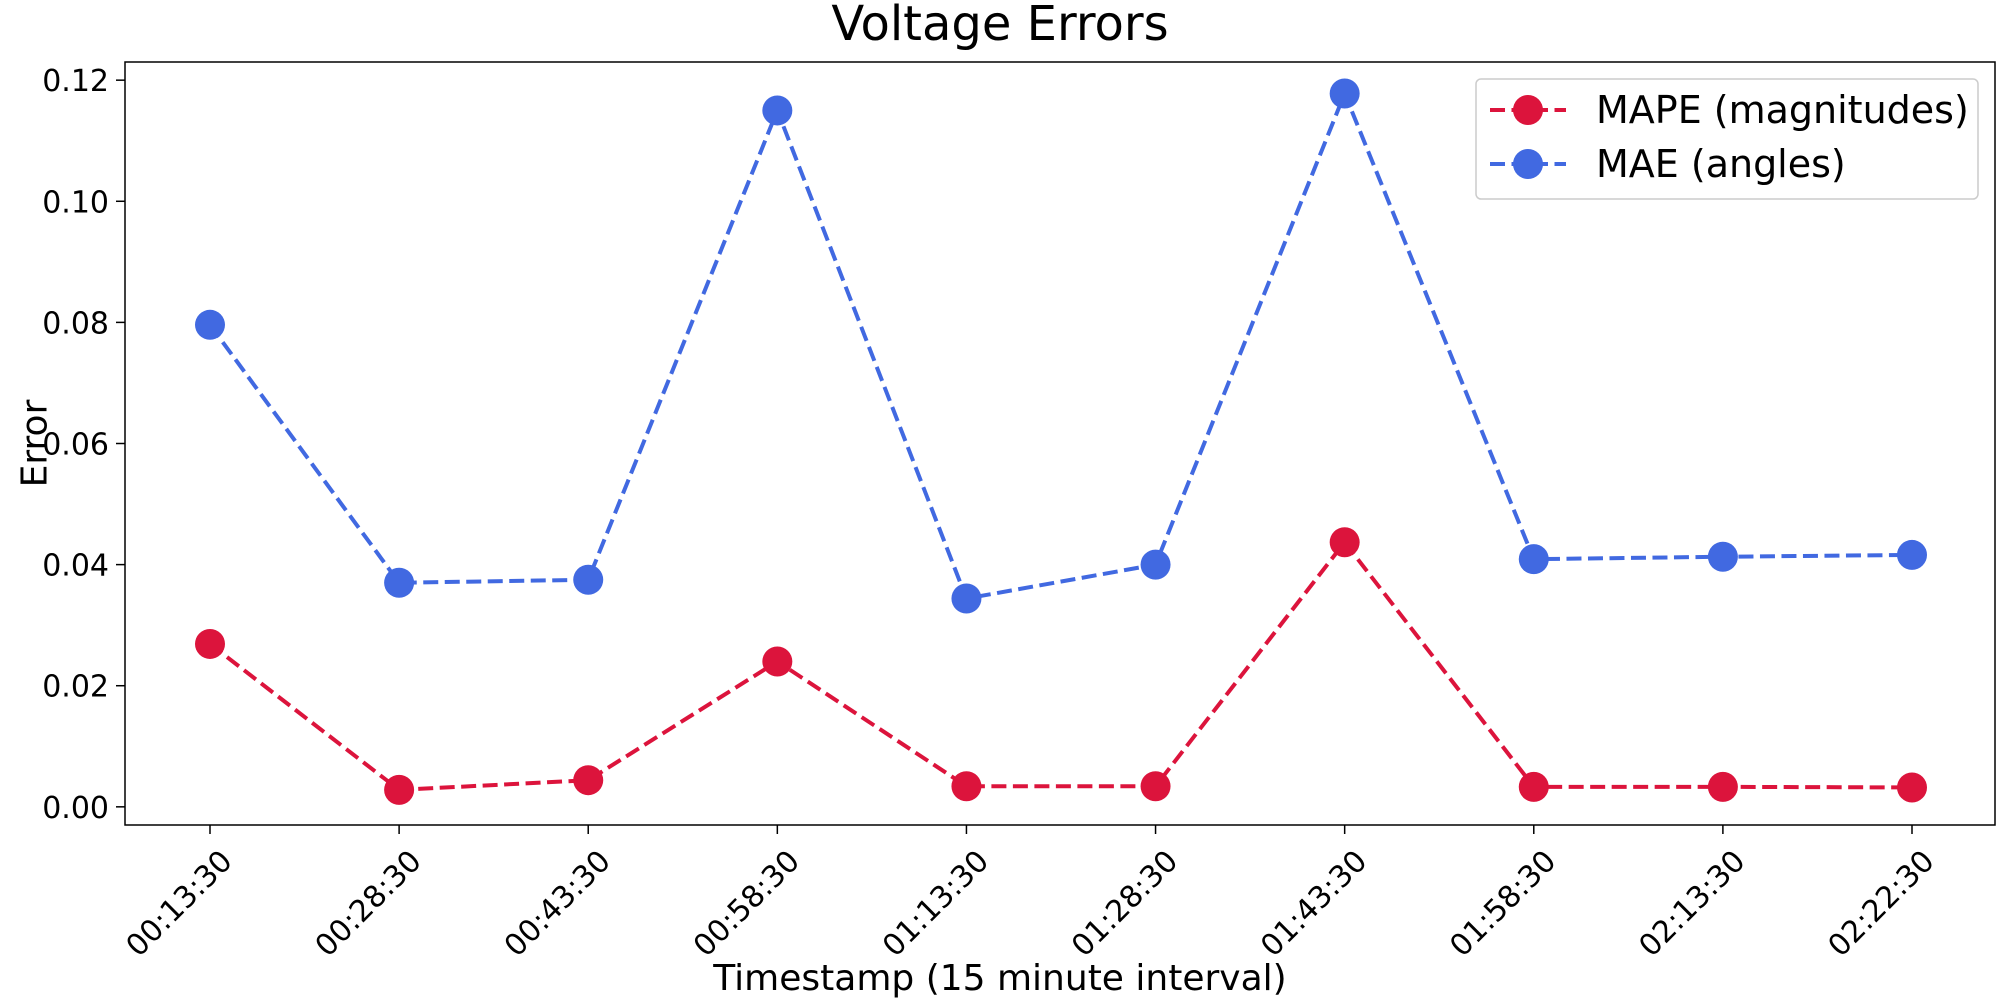 This screenshot has height=1000, width=2000. I want to click on y-tick-label: 0.12, so click(75, 81).